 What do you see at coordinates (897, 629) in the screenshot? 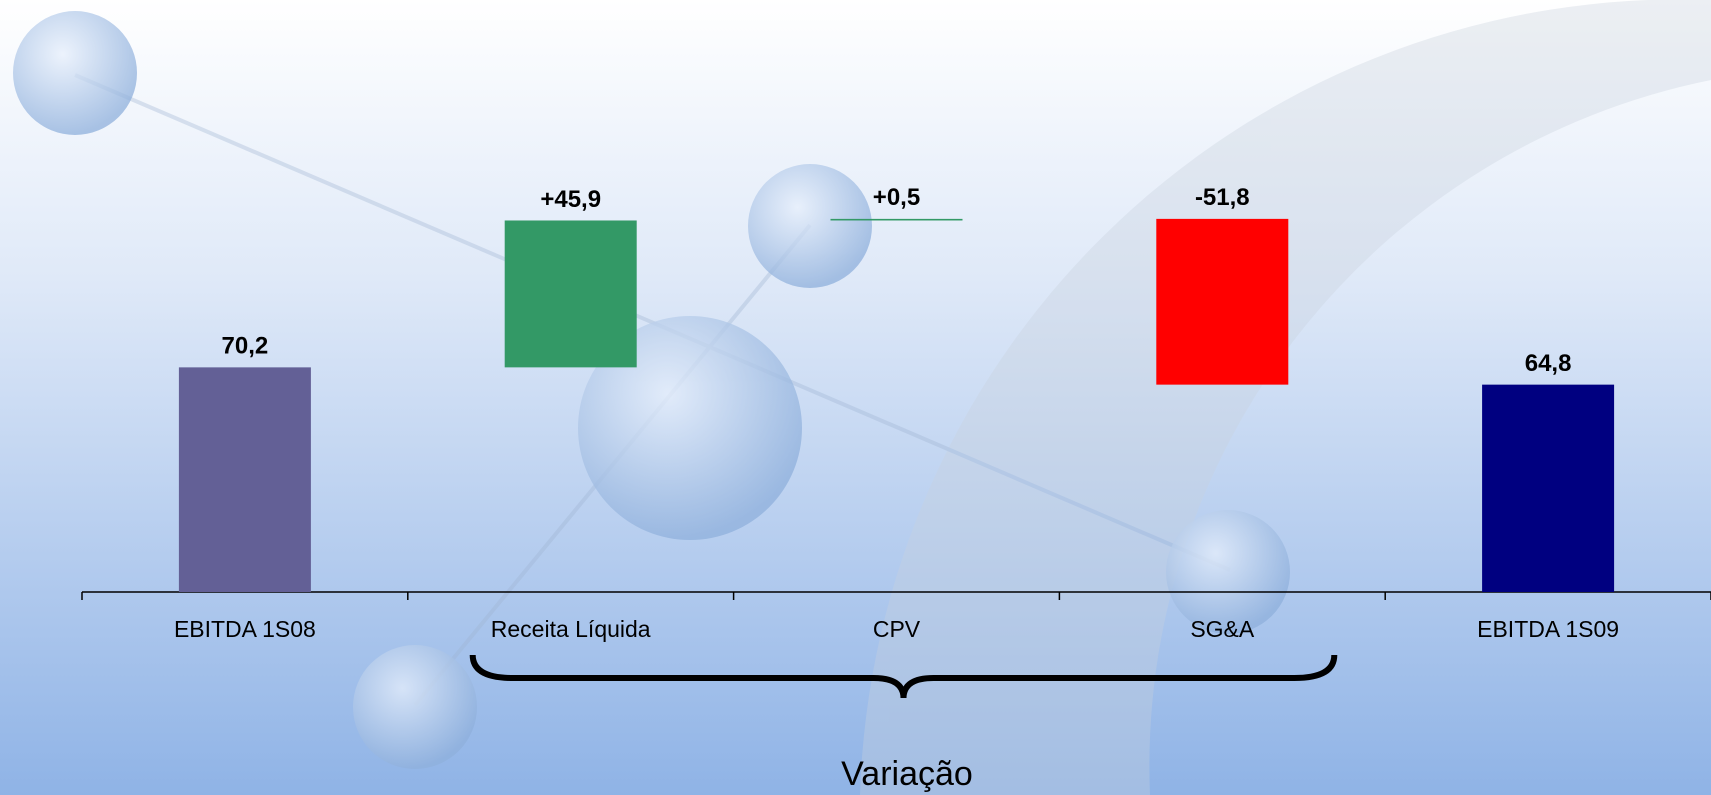
I see `x-tick-label: CPV` at bounding box center [897, 629].